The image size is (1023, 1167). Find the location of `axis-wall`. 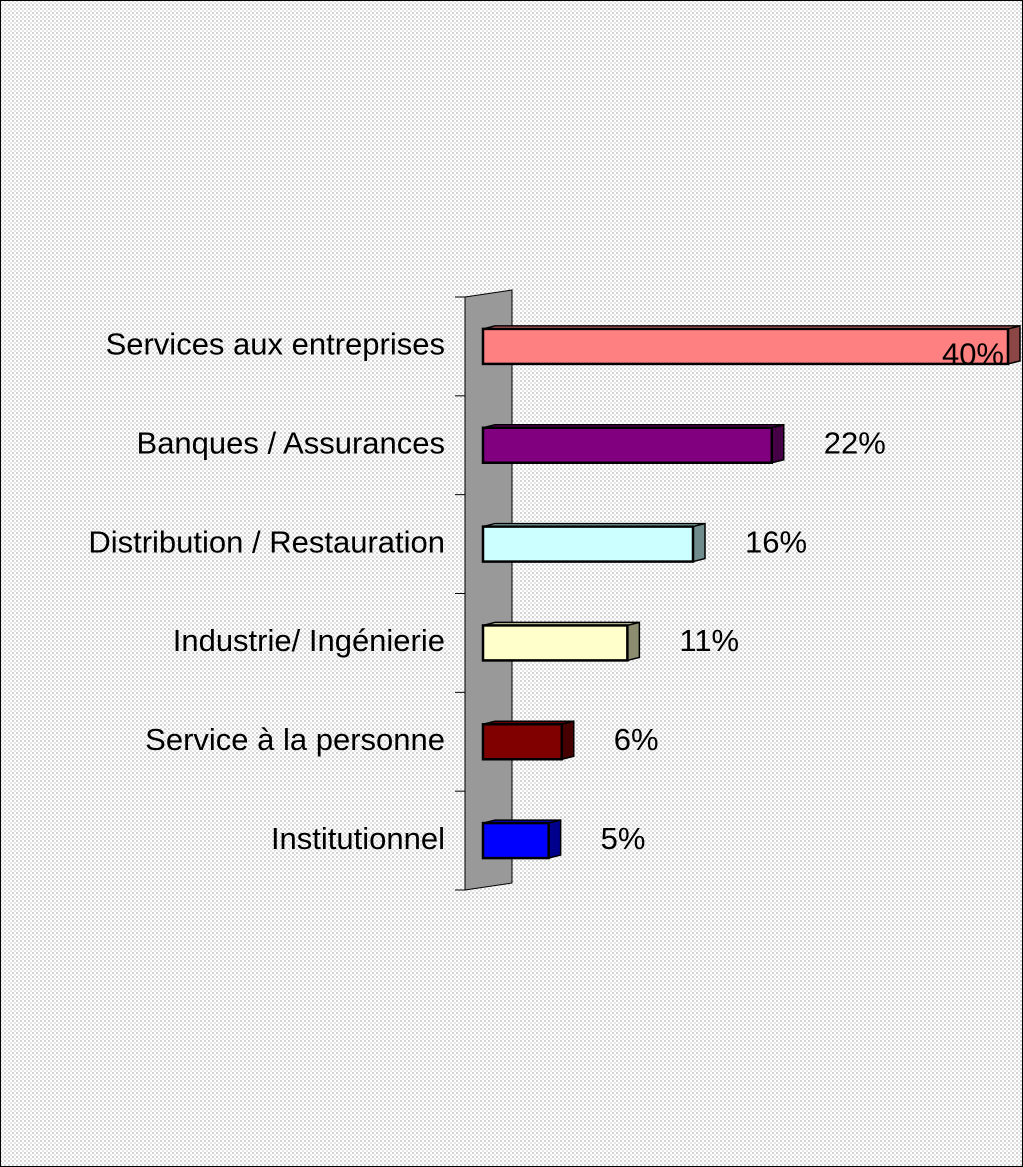

axis-wall is located at coordinates (488, 590).